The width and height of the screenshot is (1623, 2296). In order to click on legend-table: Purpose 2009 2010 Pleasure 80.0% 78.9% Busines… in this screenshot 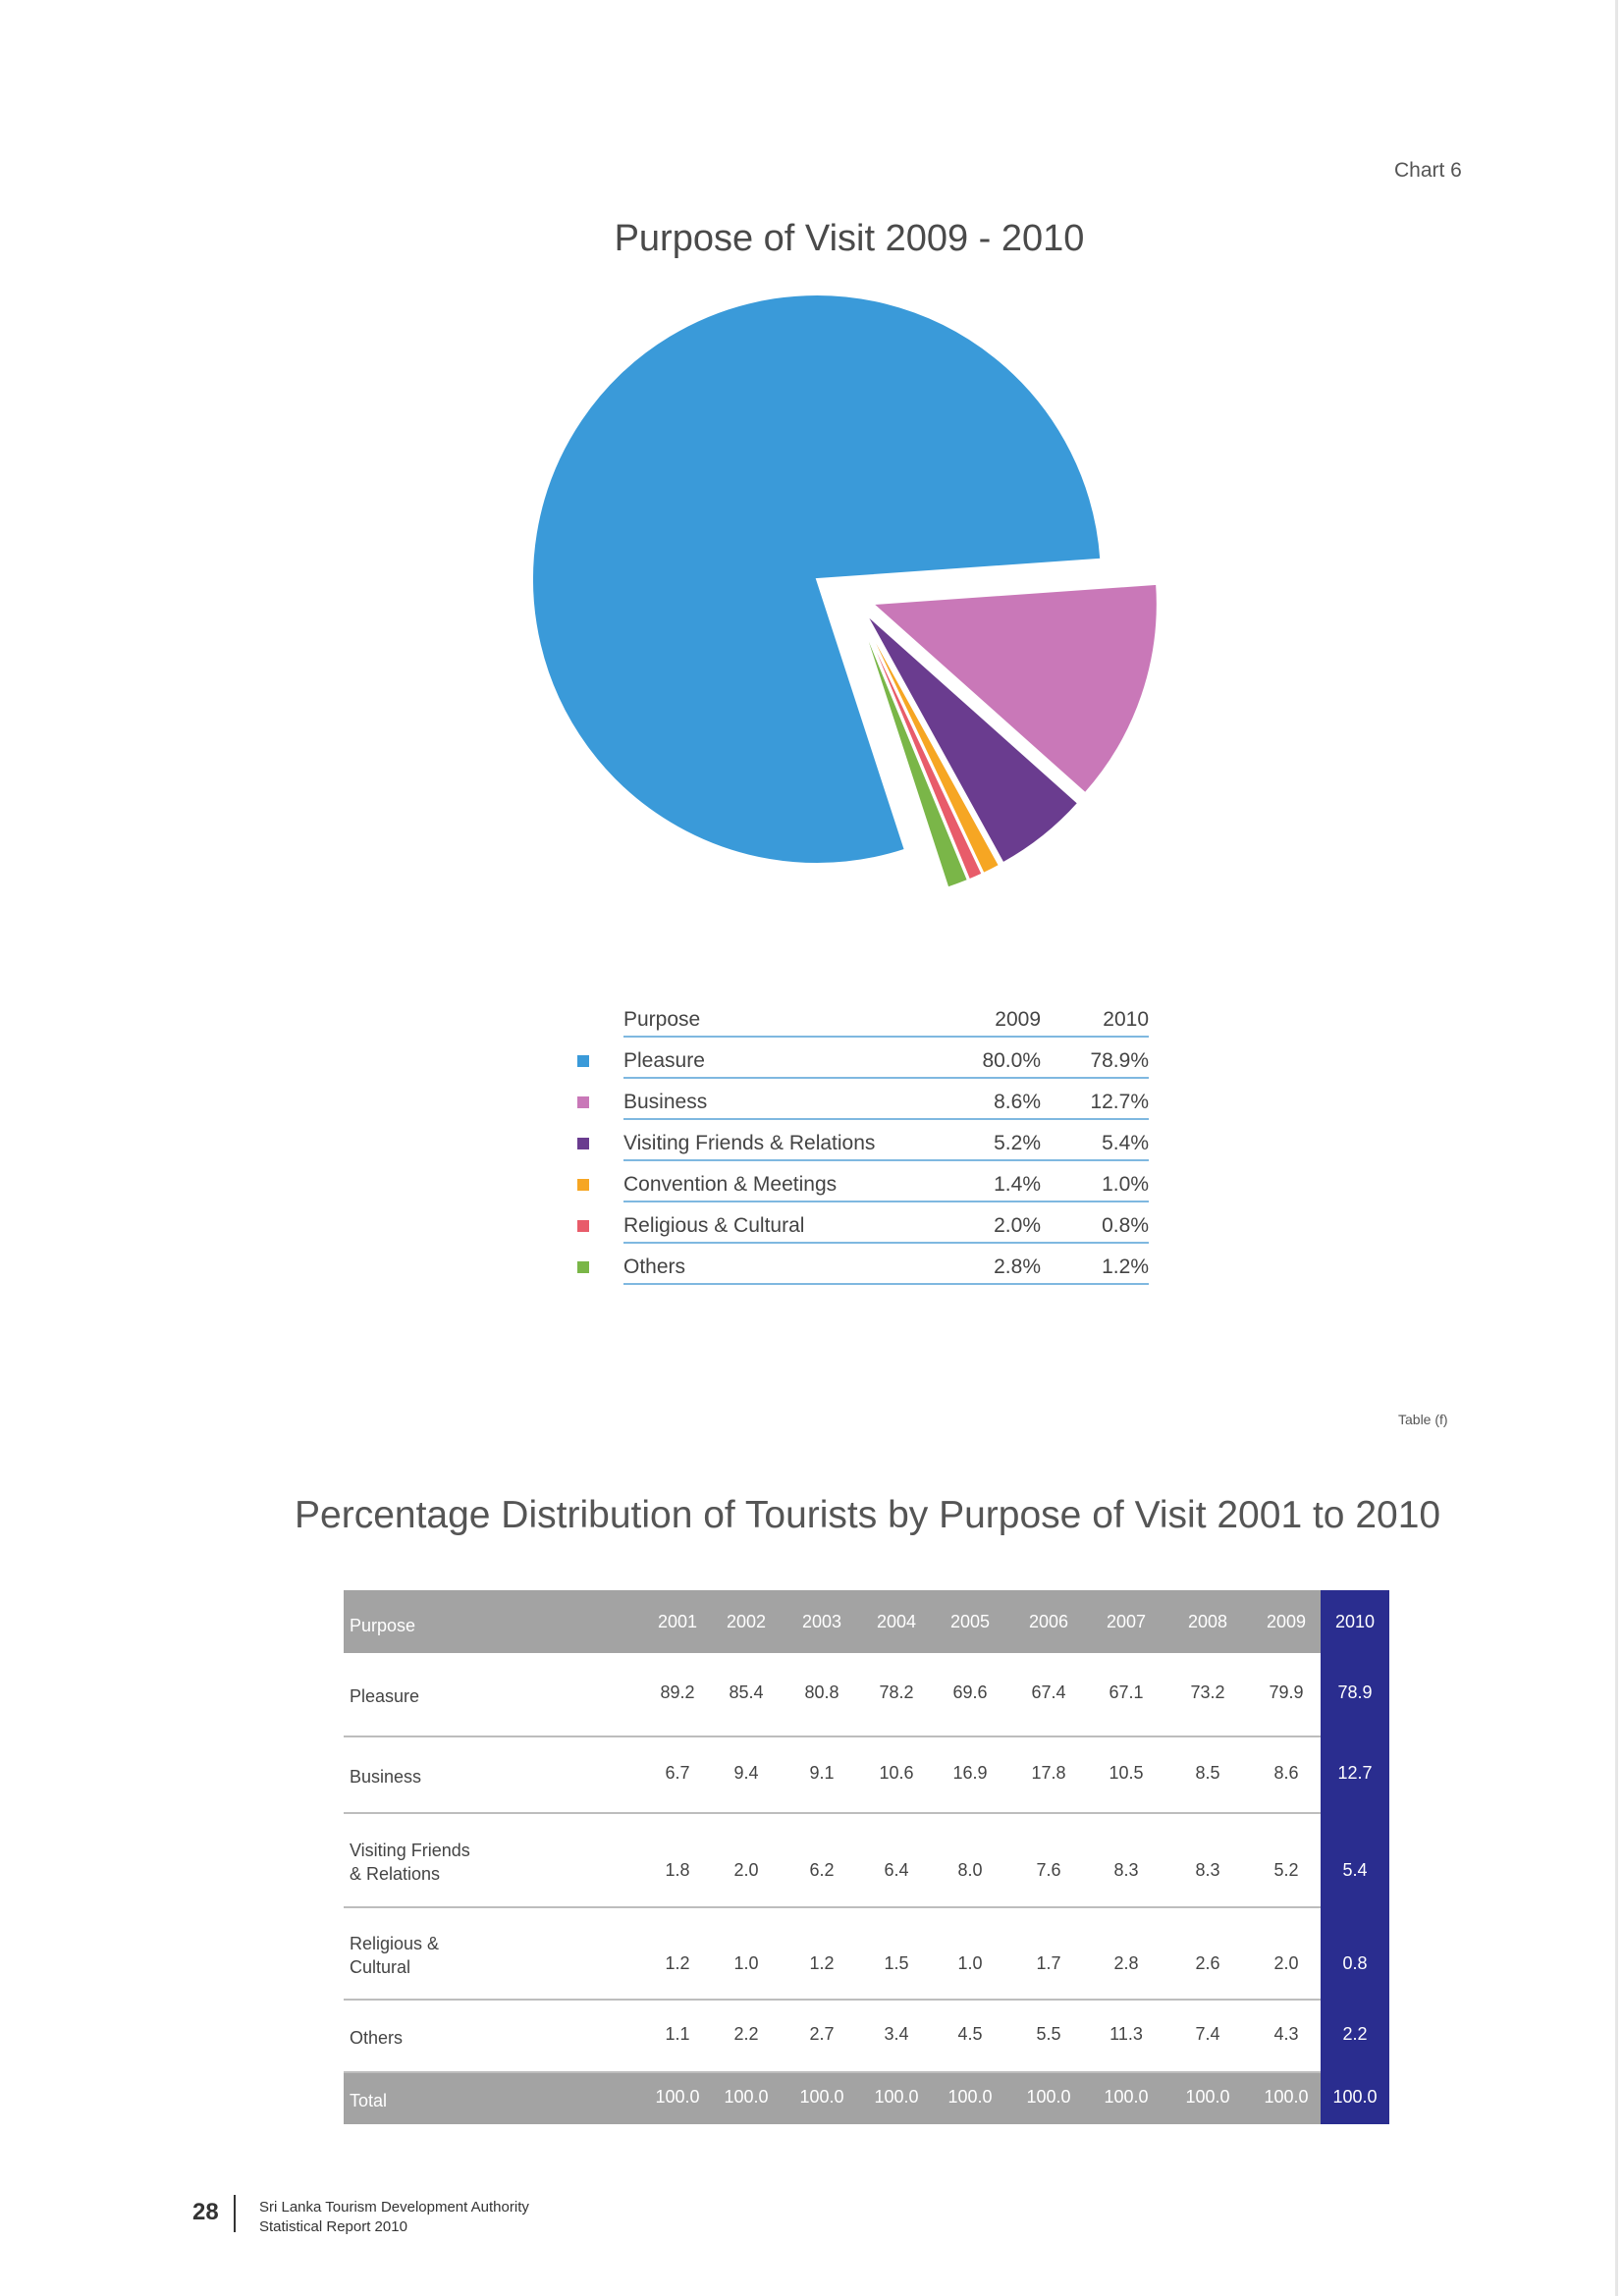, I will do `click(864, 1140)`.